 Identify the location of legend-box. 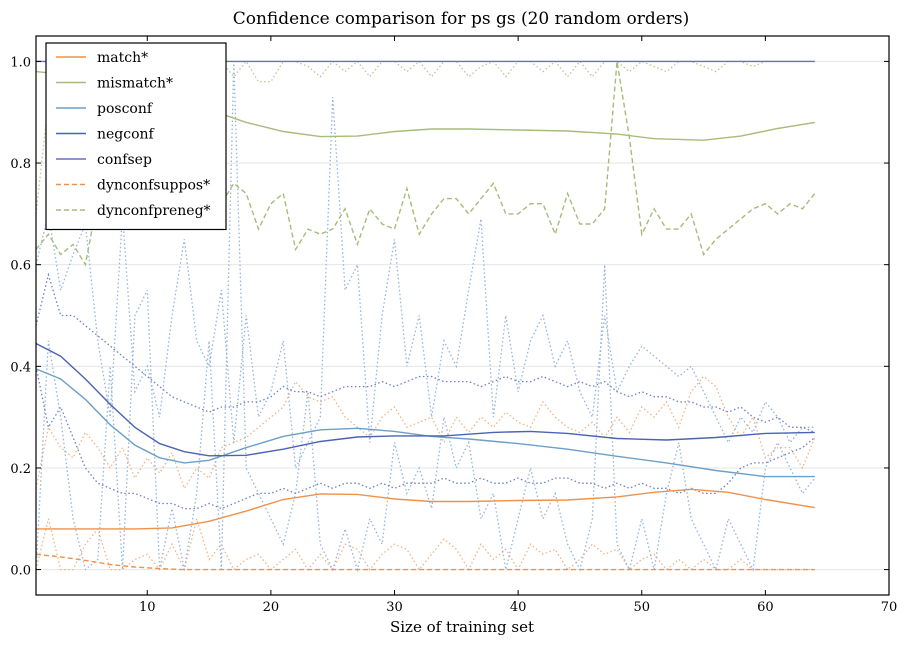
(136, 136).